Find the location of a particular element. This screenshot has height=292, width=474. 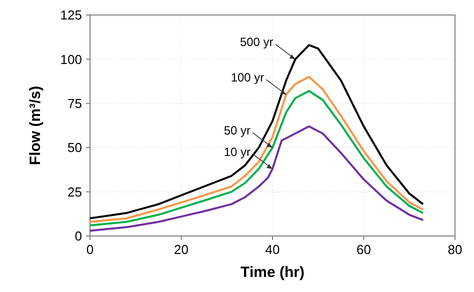

x-tick-label: 40 is located at coordinates (272, 249).